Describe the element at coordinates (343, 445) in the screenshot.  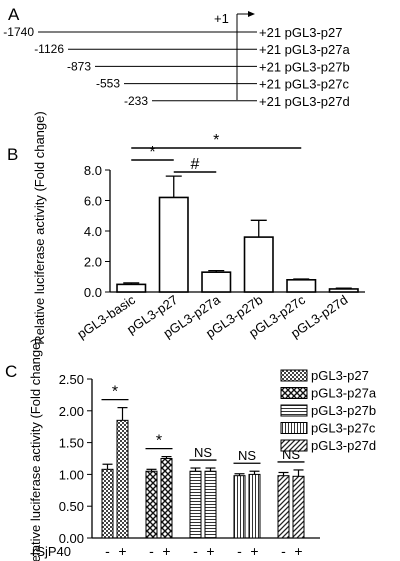
I see `panel-c-legend-label: pGL3-p27d` at that location.